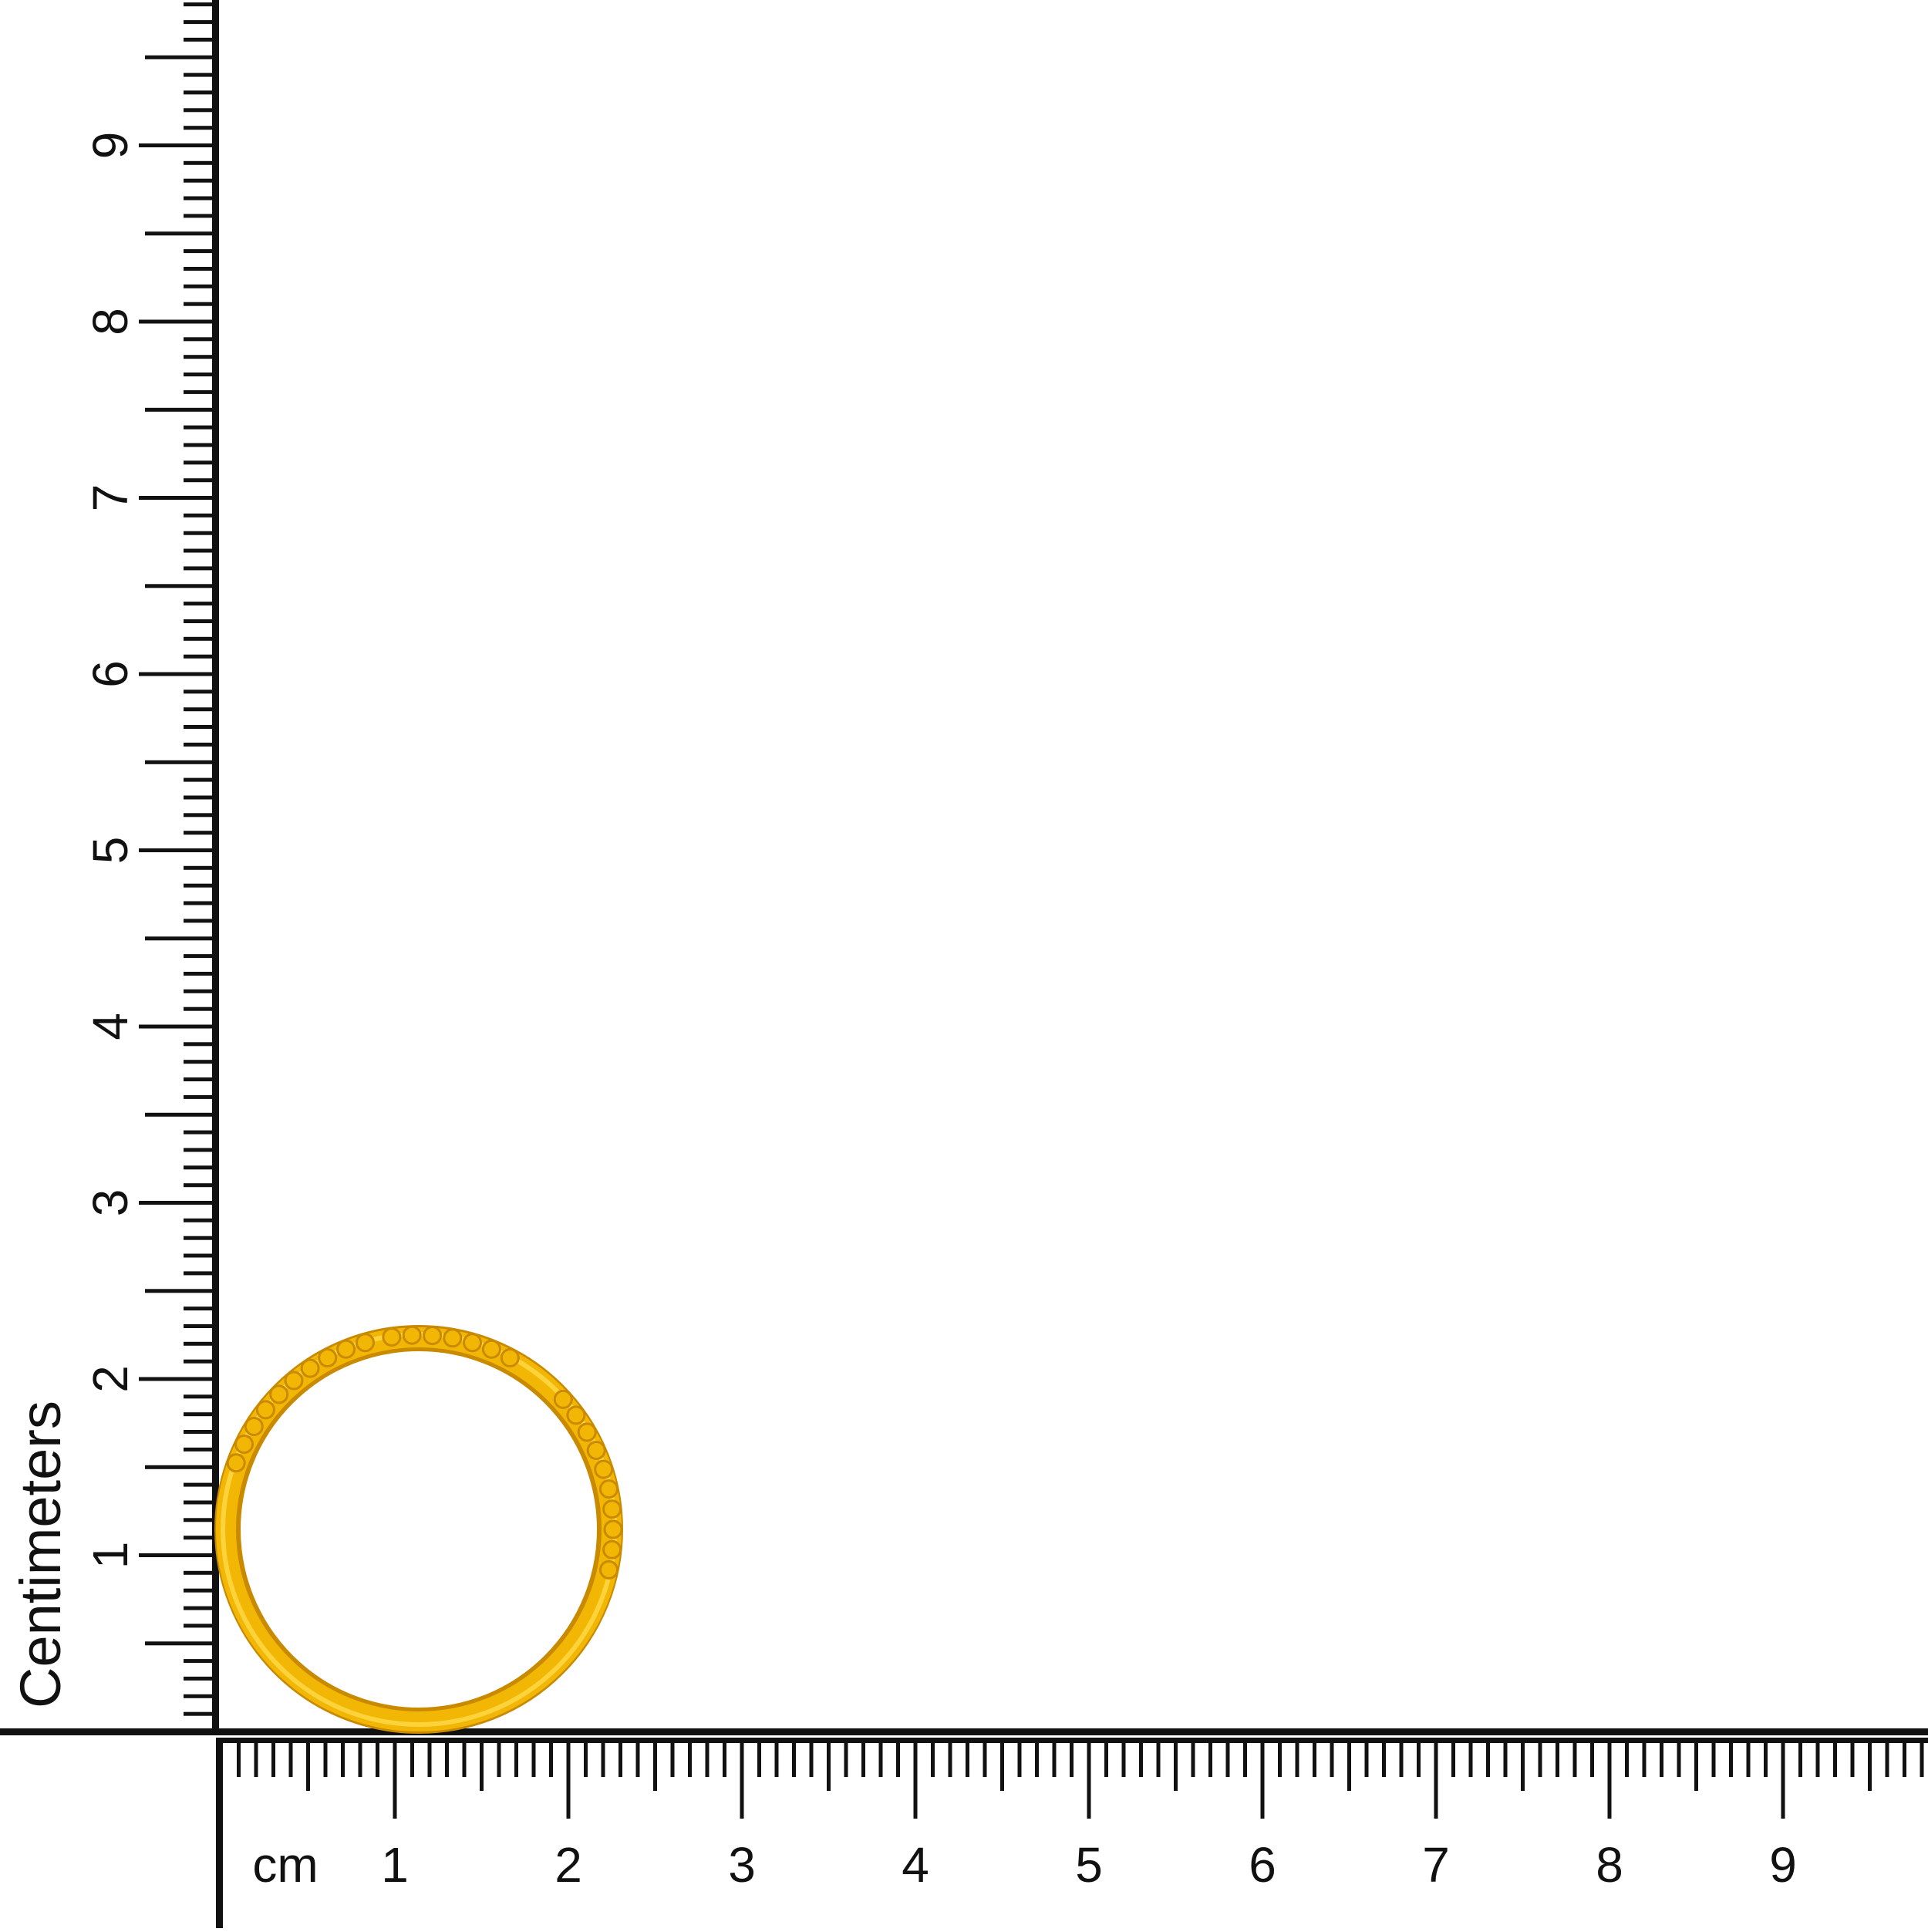 The width and height of the screenshot is (1928, 1932). I want to click on horizontal-ruler-label: 3, so click(742, 1865).